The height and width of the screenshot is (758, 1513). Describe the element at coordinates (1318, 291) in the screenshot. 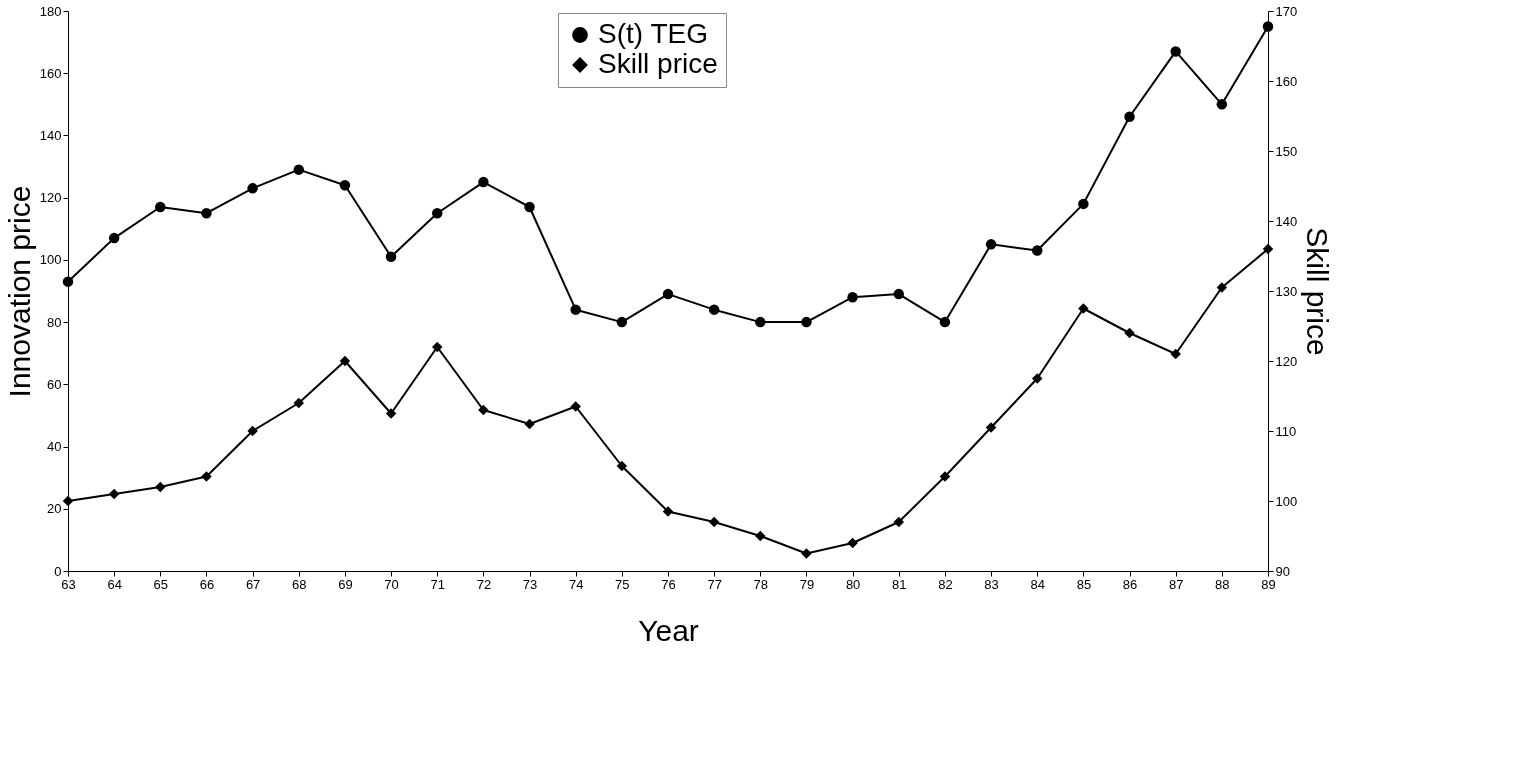

I see `y2-axis-title: Skill price` at that location.